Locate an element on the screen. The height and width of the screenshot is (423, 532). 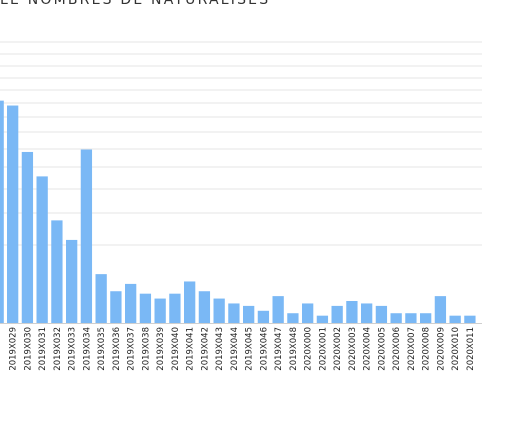
x-tick-label: 2019X040 is located at coordinates (176, 349).